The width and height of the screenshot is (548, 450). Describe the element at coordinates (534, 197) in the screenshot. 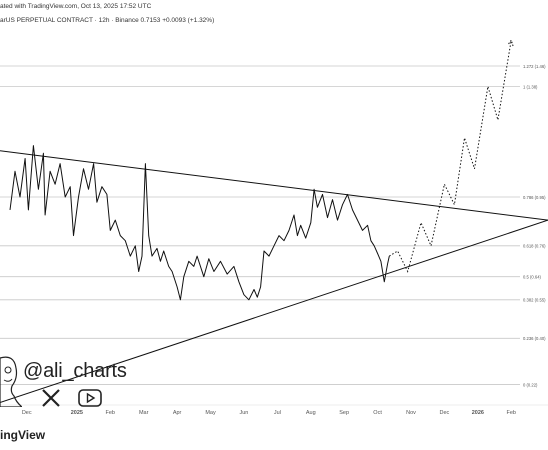

I see `fib-level-label: 0.786 (0.95)` at that location.